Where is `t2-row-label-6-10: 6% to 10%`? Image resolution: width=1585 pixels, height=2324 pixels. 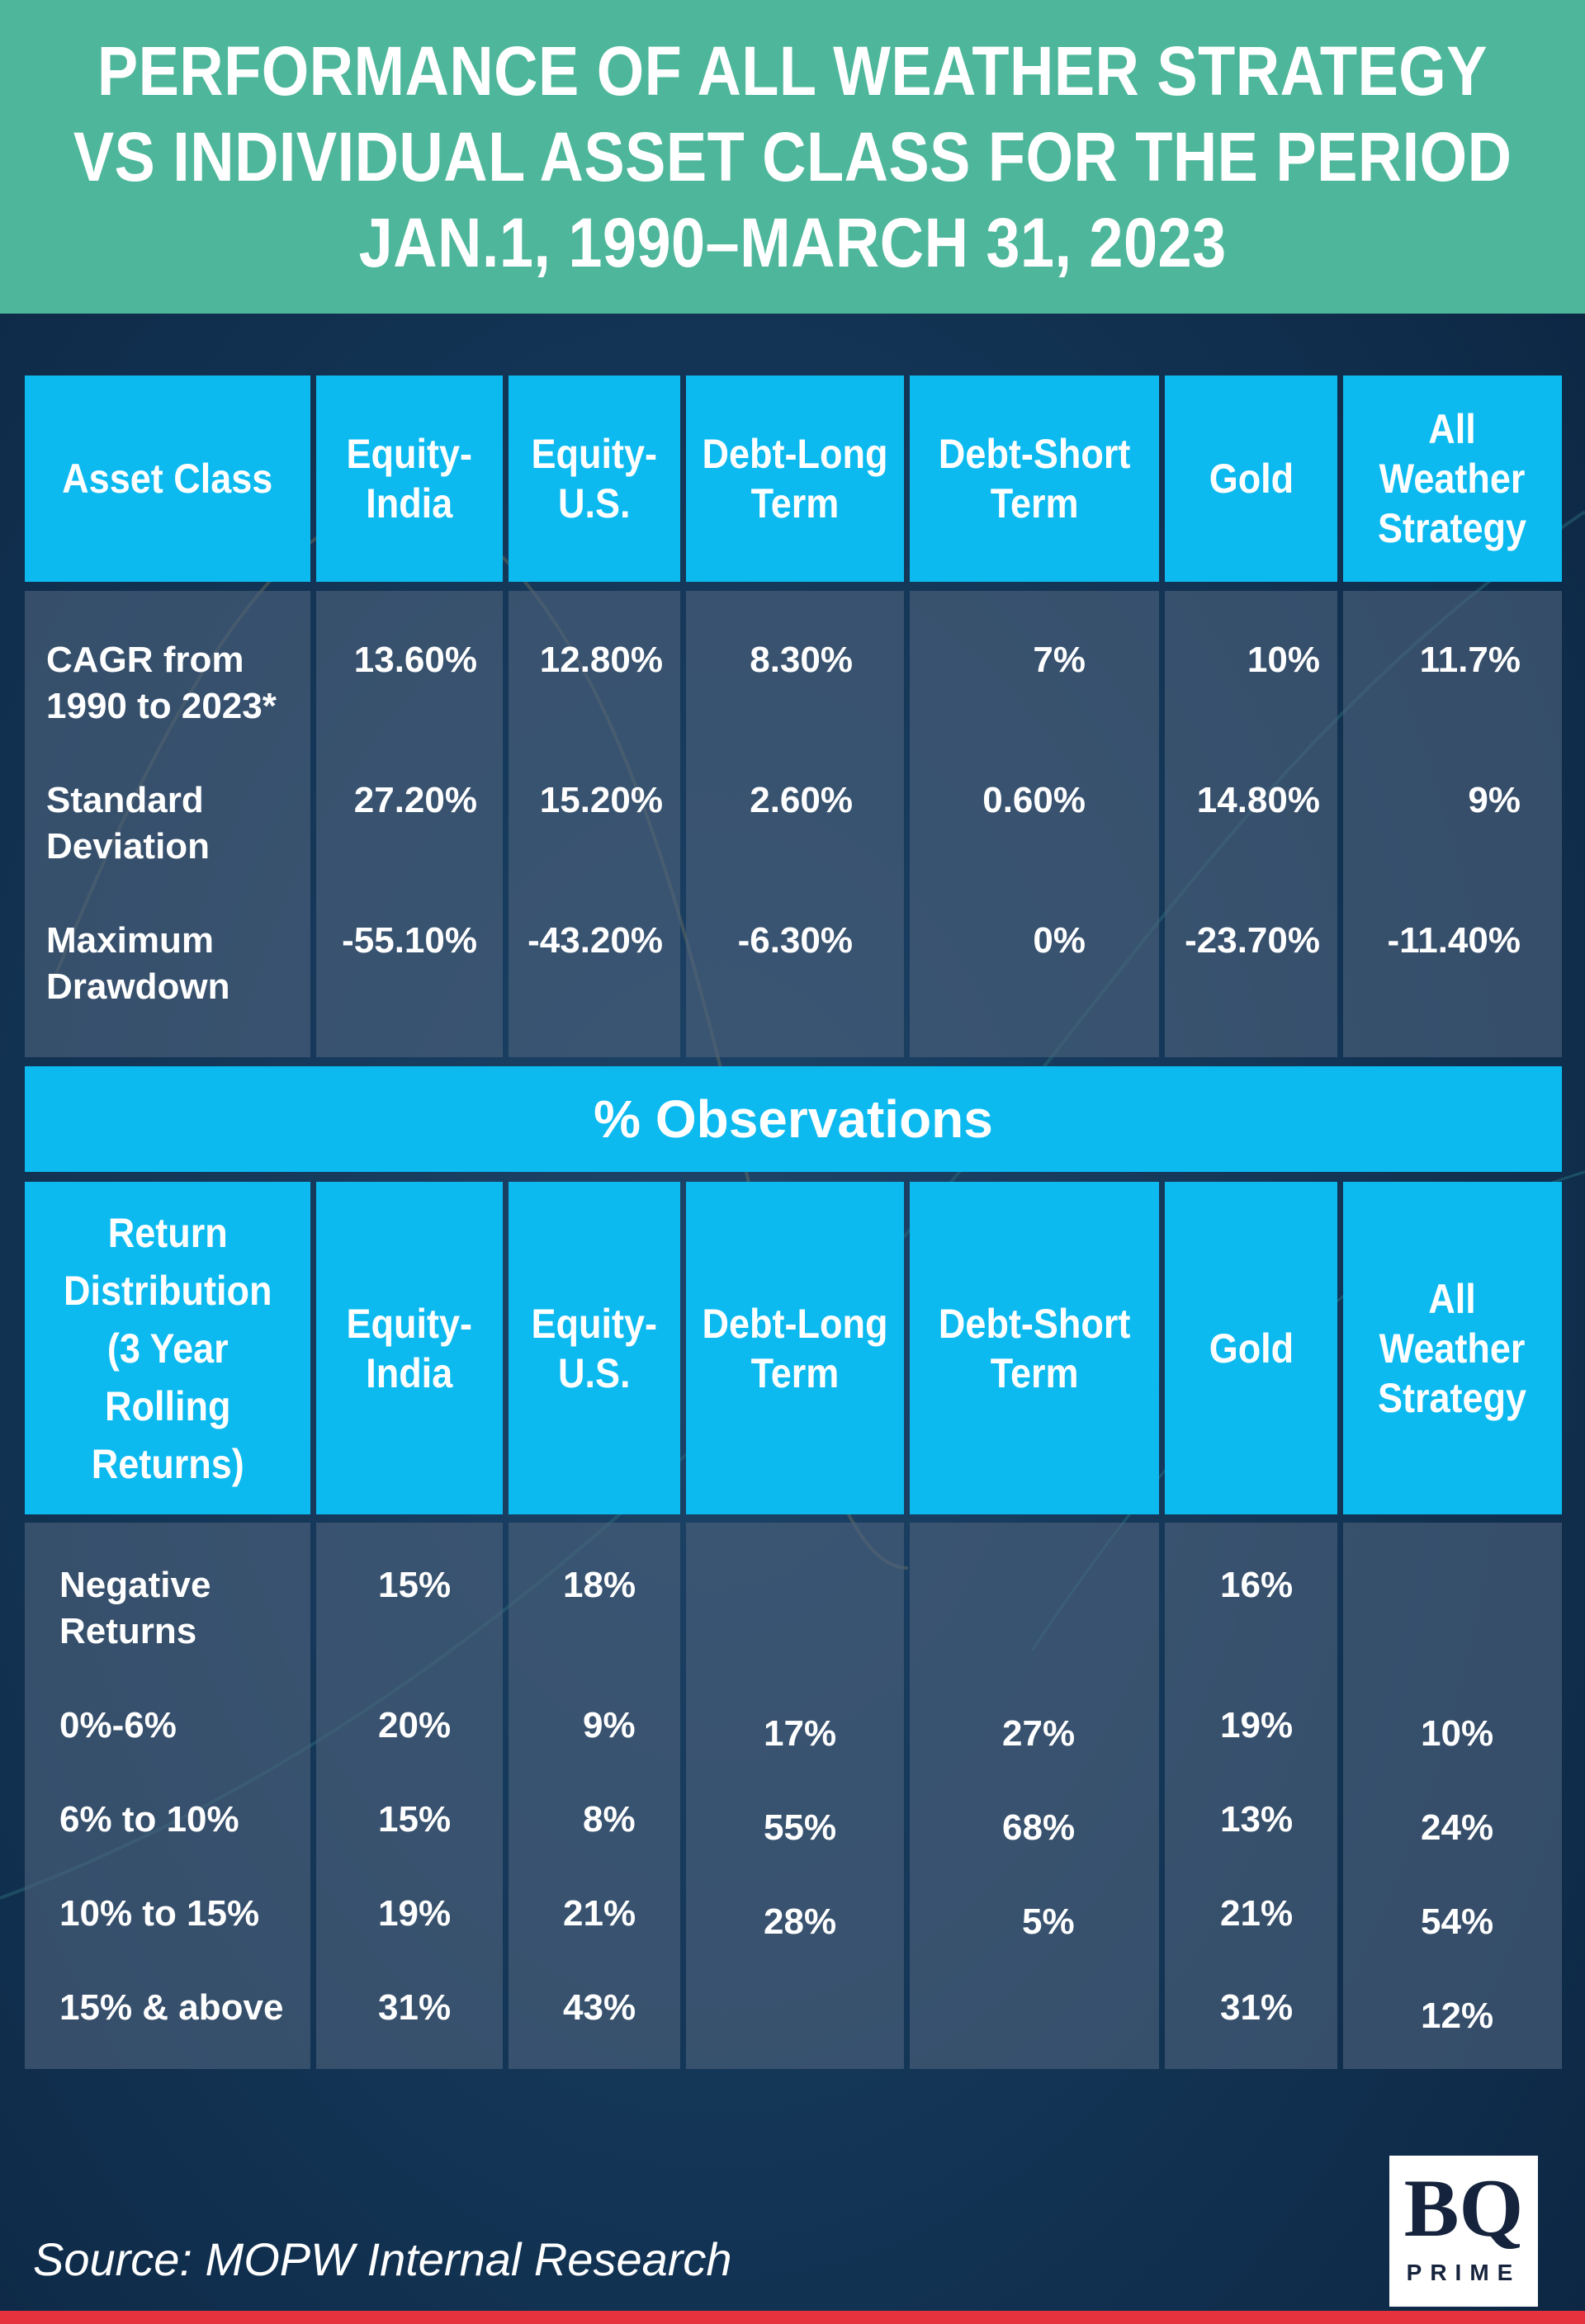
t2-row-label-6-10: 6% to 10% is located at coordinates (149, 1820).